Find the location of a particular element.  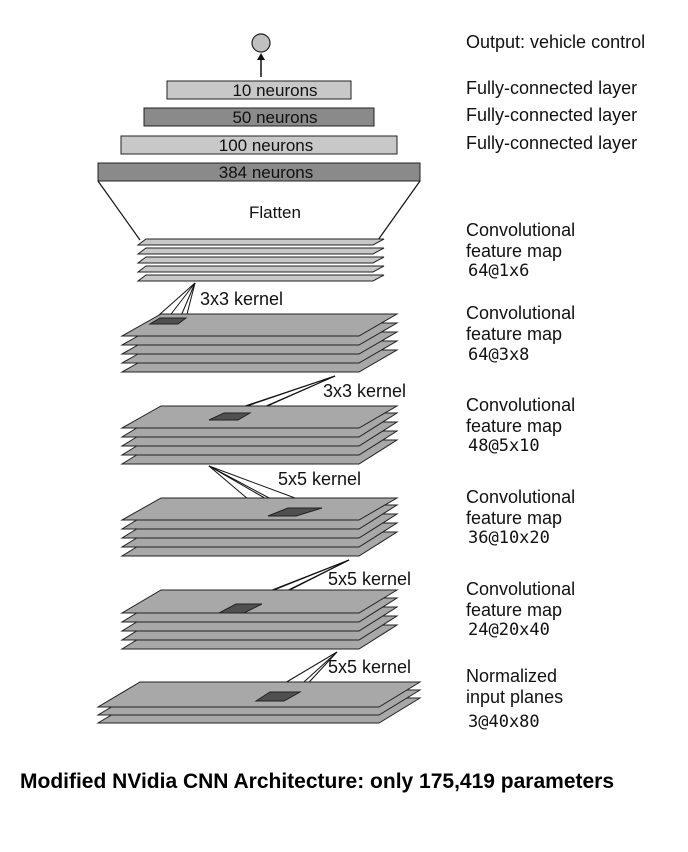

output-node is located at coordinates (261, 43).